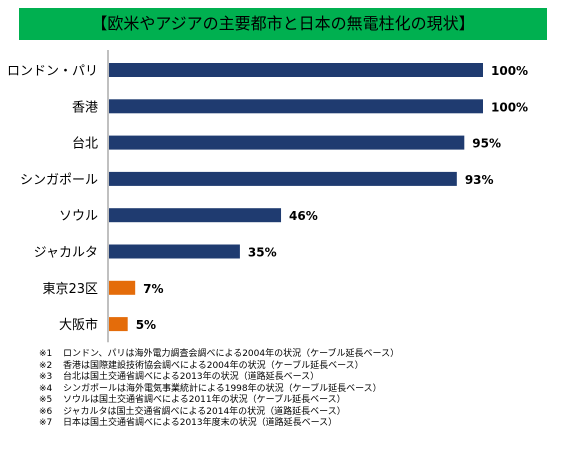 The image size is (567, 456). Describe the element at coordinates (59, 180) in the screenshot. I see `category-label: シンガポール` at that location.